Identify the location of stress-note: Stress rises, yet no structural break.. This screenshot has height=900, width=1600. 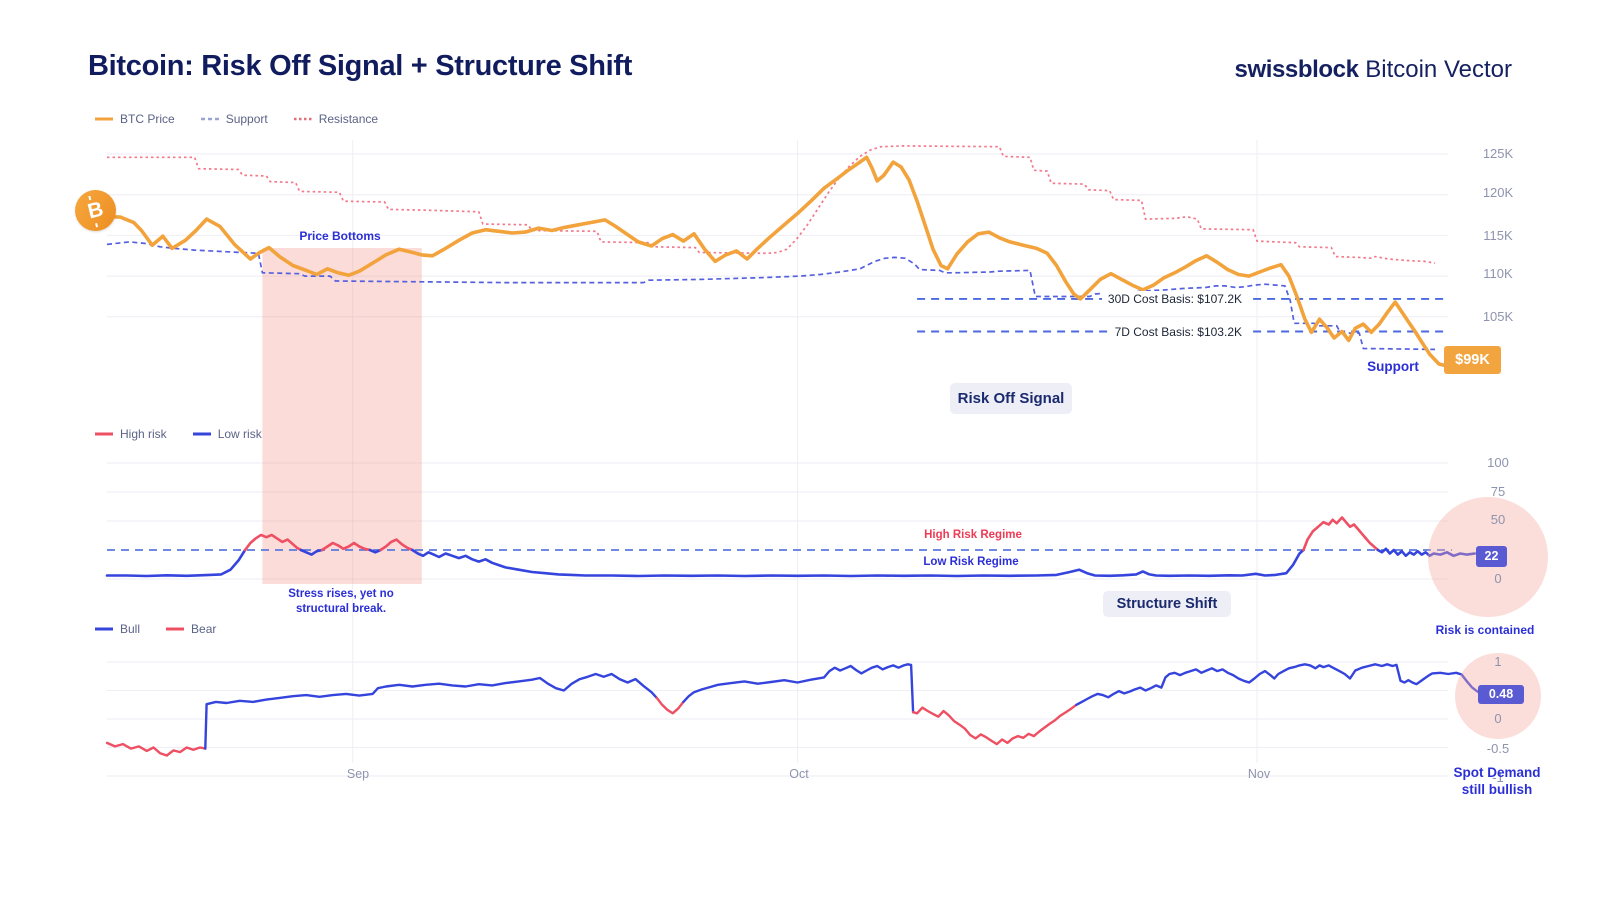
(341, 602).